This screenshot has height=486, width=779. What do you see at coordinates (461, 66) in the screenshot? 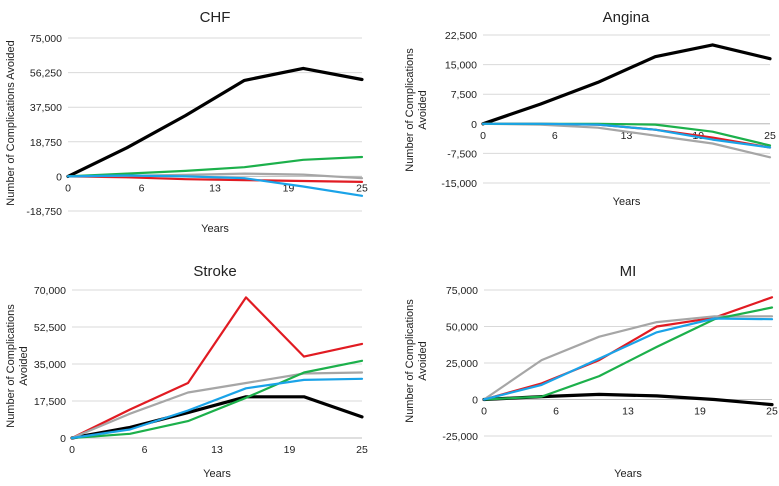
I see `y-tick-label: 15,000` at bounding box center [461, 66].